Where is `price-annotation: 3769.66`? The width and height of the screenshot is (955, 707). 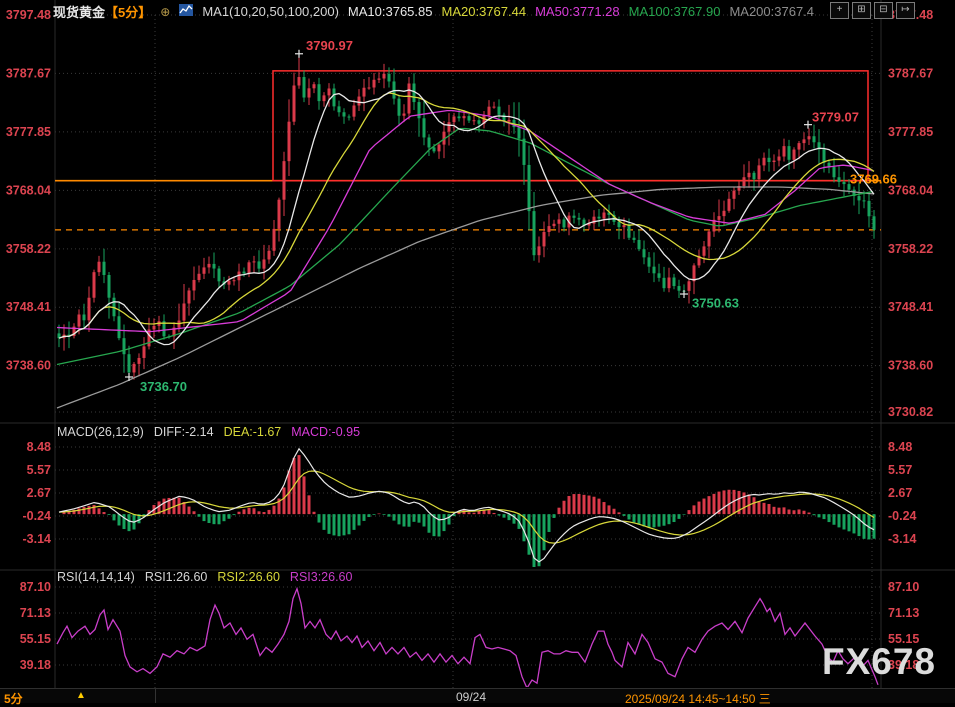
price-annotation: 3769.66 is located at coordinates (873, 178).